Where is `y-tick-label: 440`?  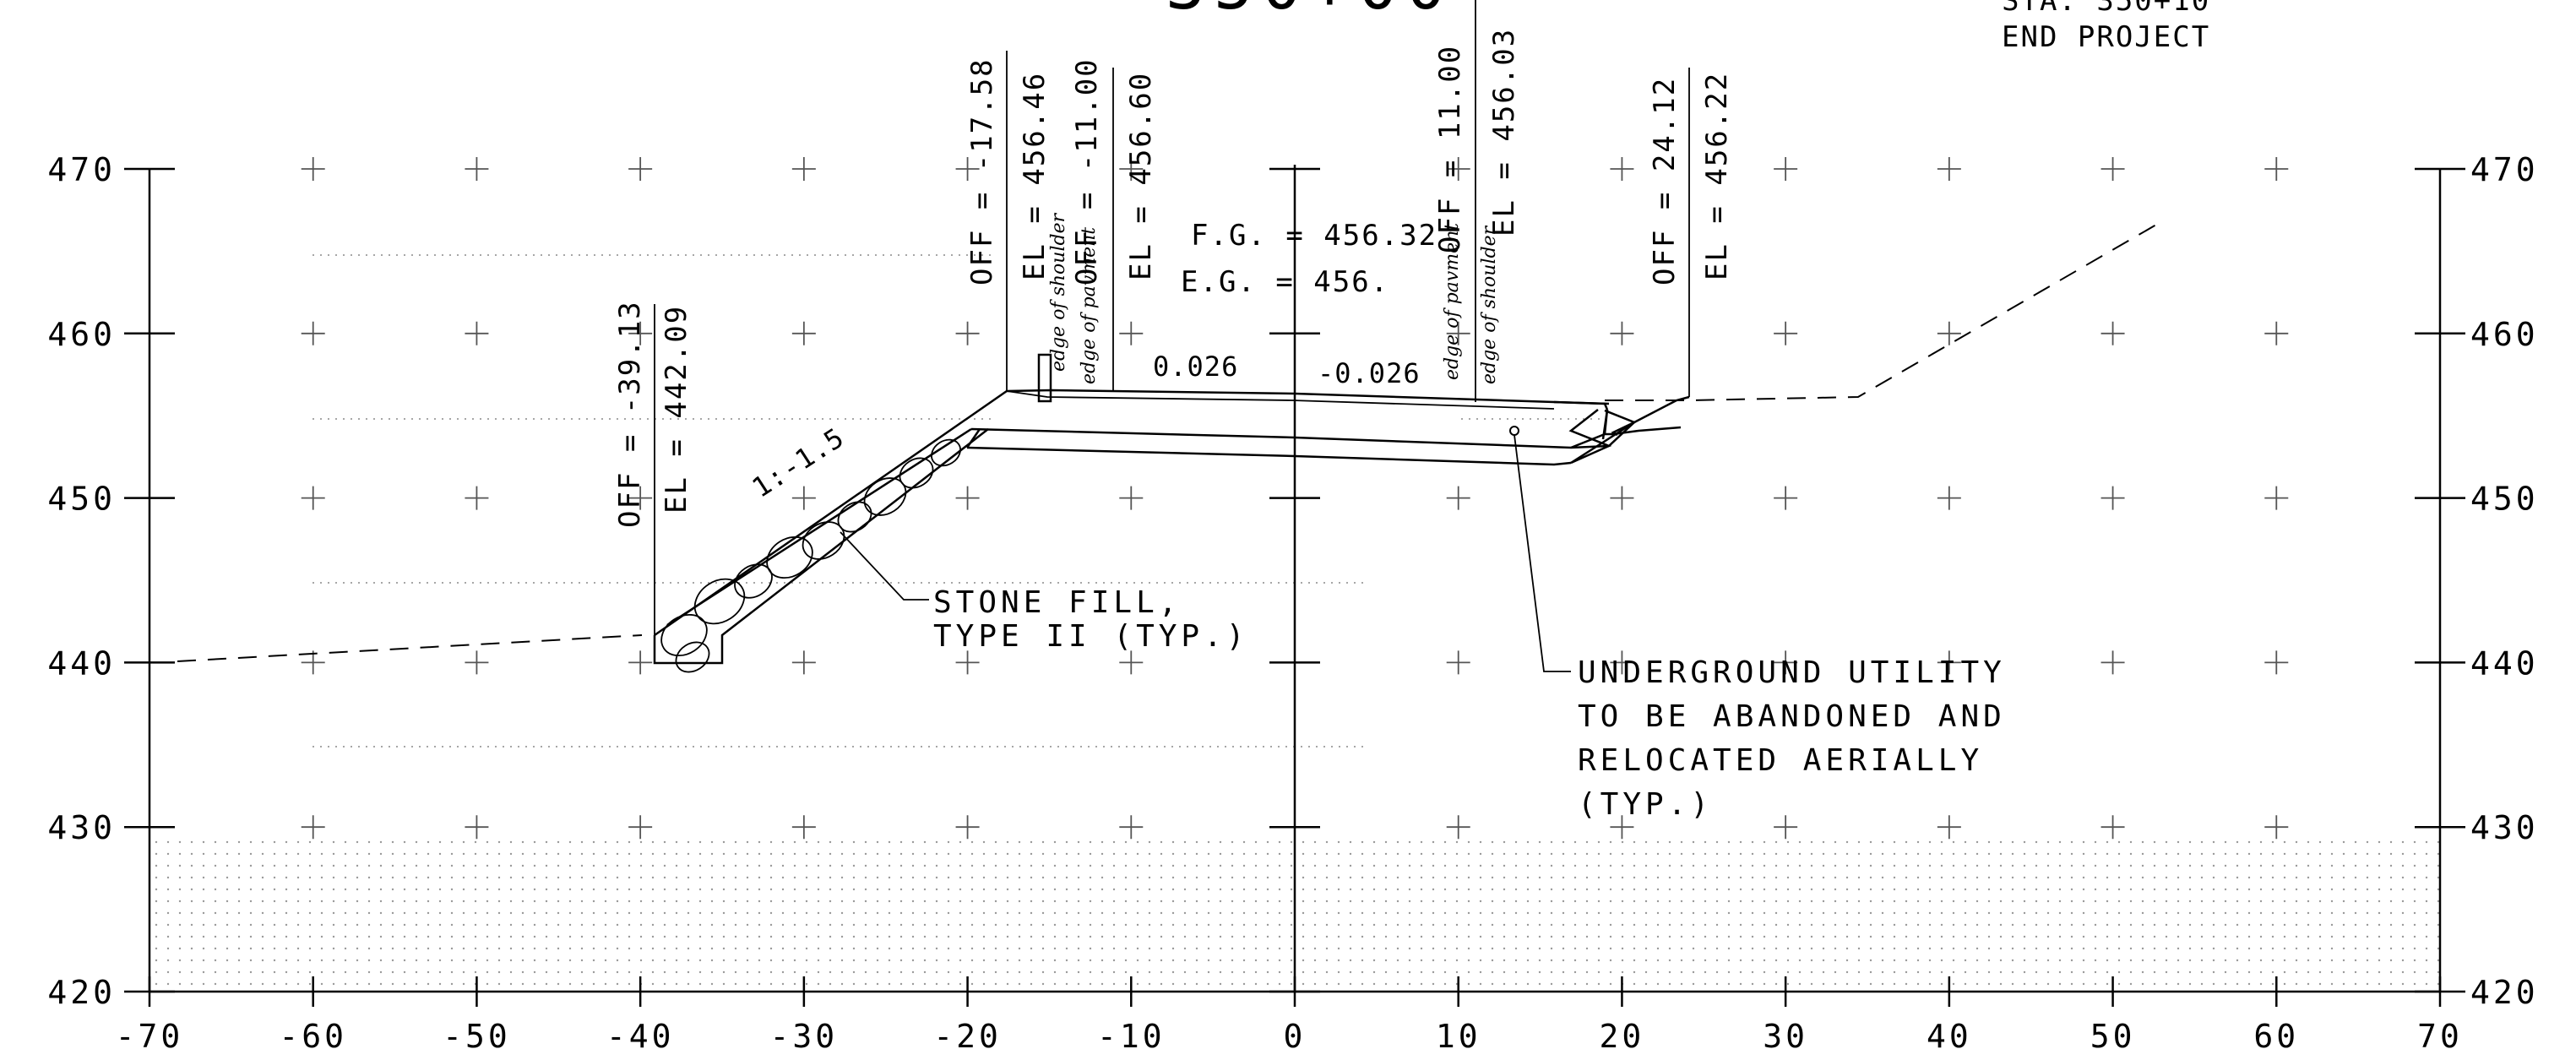
y-tick-label: 440 is located at coordinates (81, 663).